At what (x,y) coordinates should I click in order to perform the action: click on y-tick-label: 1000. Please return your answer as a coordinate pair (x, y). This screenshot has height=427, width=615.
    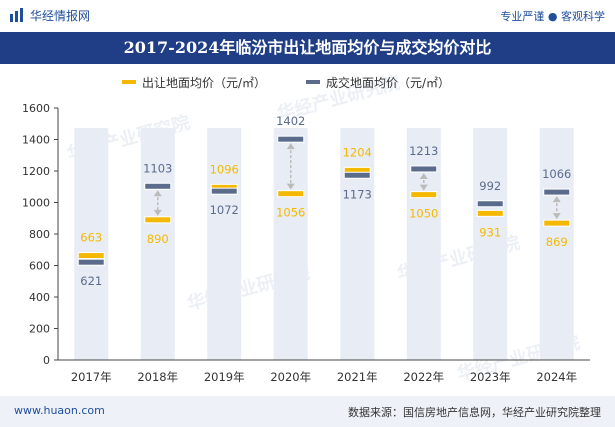
    Looking at the image, I should click on (36, 203).